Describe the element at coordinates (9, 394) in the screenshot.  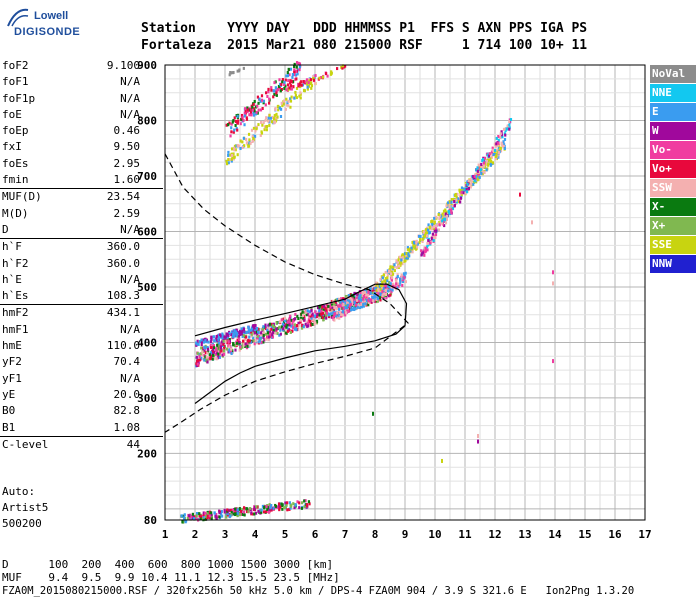
I see `param-name: yE` at that location.